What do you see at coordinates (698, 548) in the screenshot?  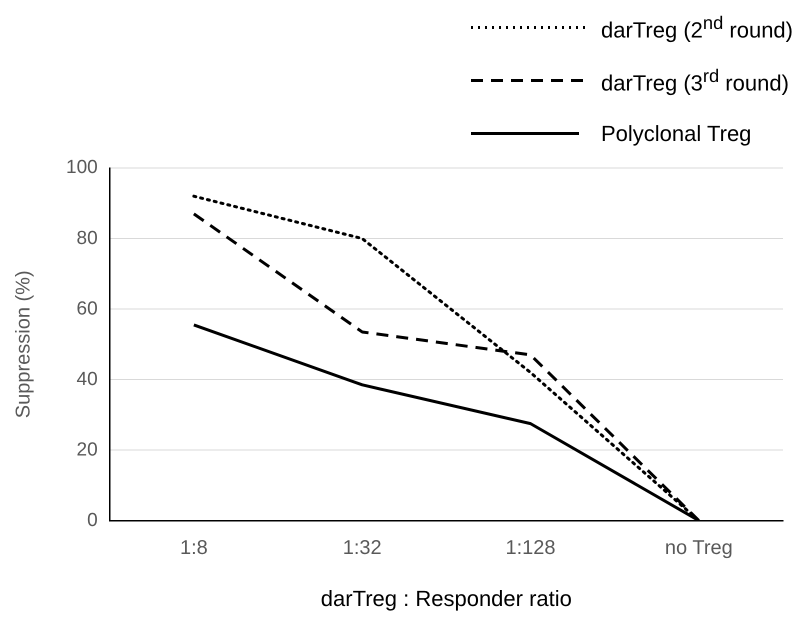 I see `x-tick-label: no Treg` at bounding box center [698, 548].